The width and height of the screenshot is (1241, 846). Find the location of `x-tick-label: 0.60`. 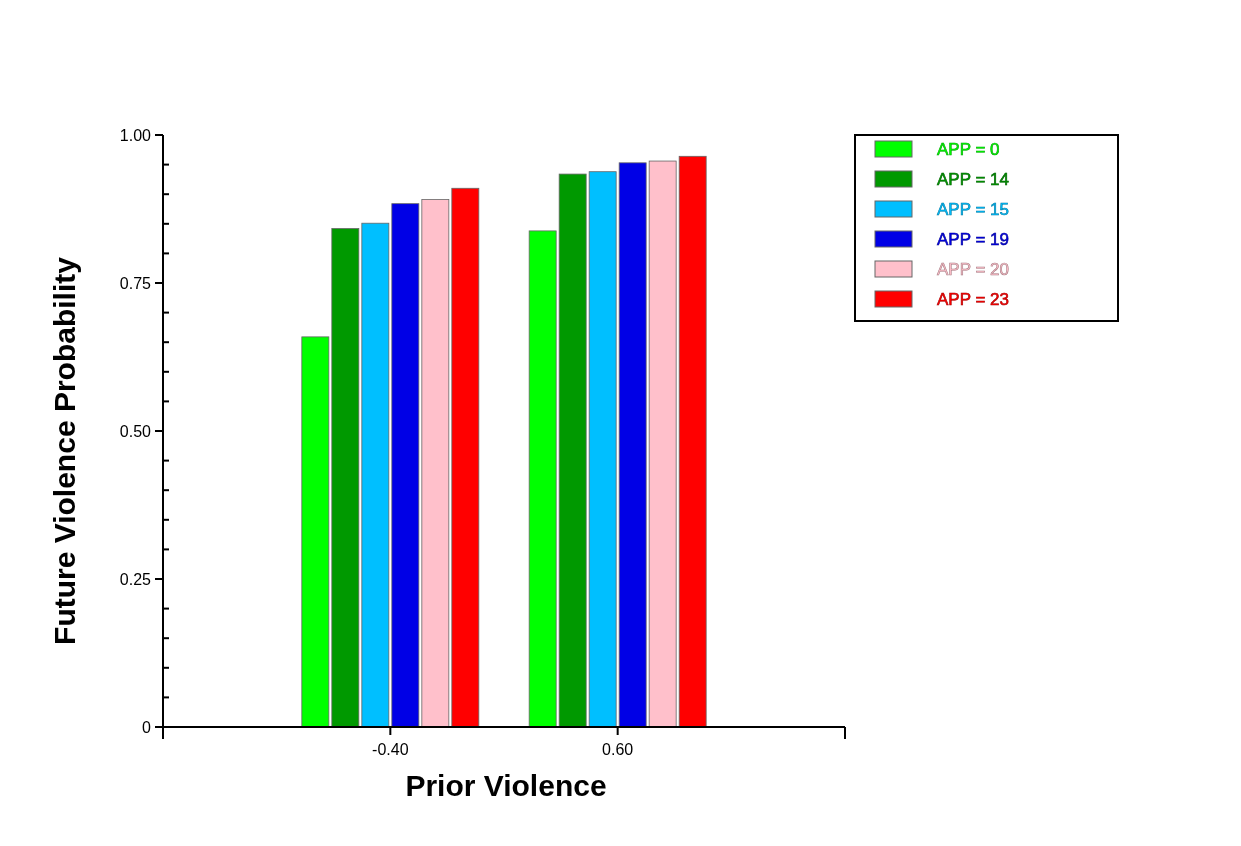

x-tick-label: 0.60 is located at coordinates (618, 749).